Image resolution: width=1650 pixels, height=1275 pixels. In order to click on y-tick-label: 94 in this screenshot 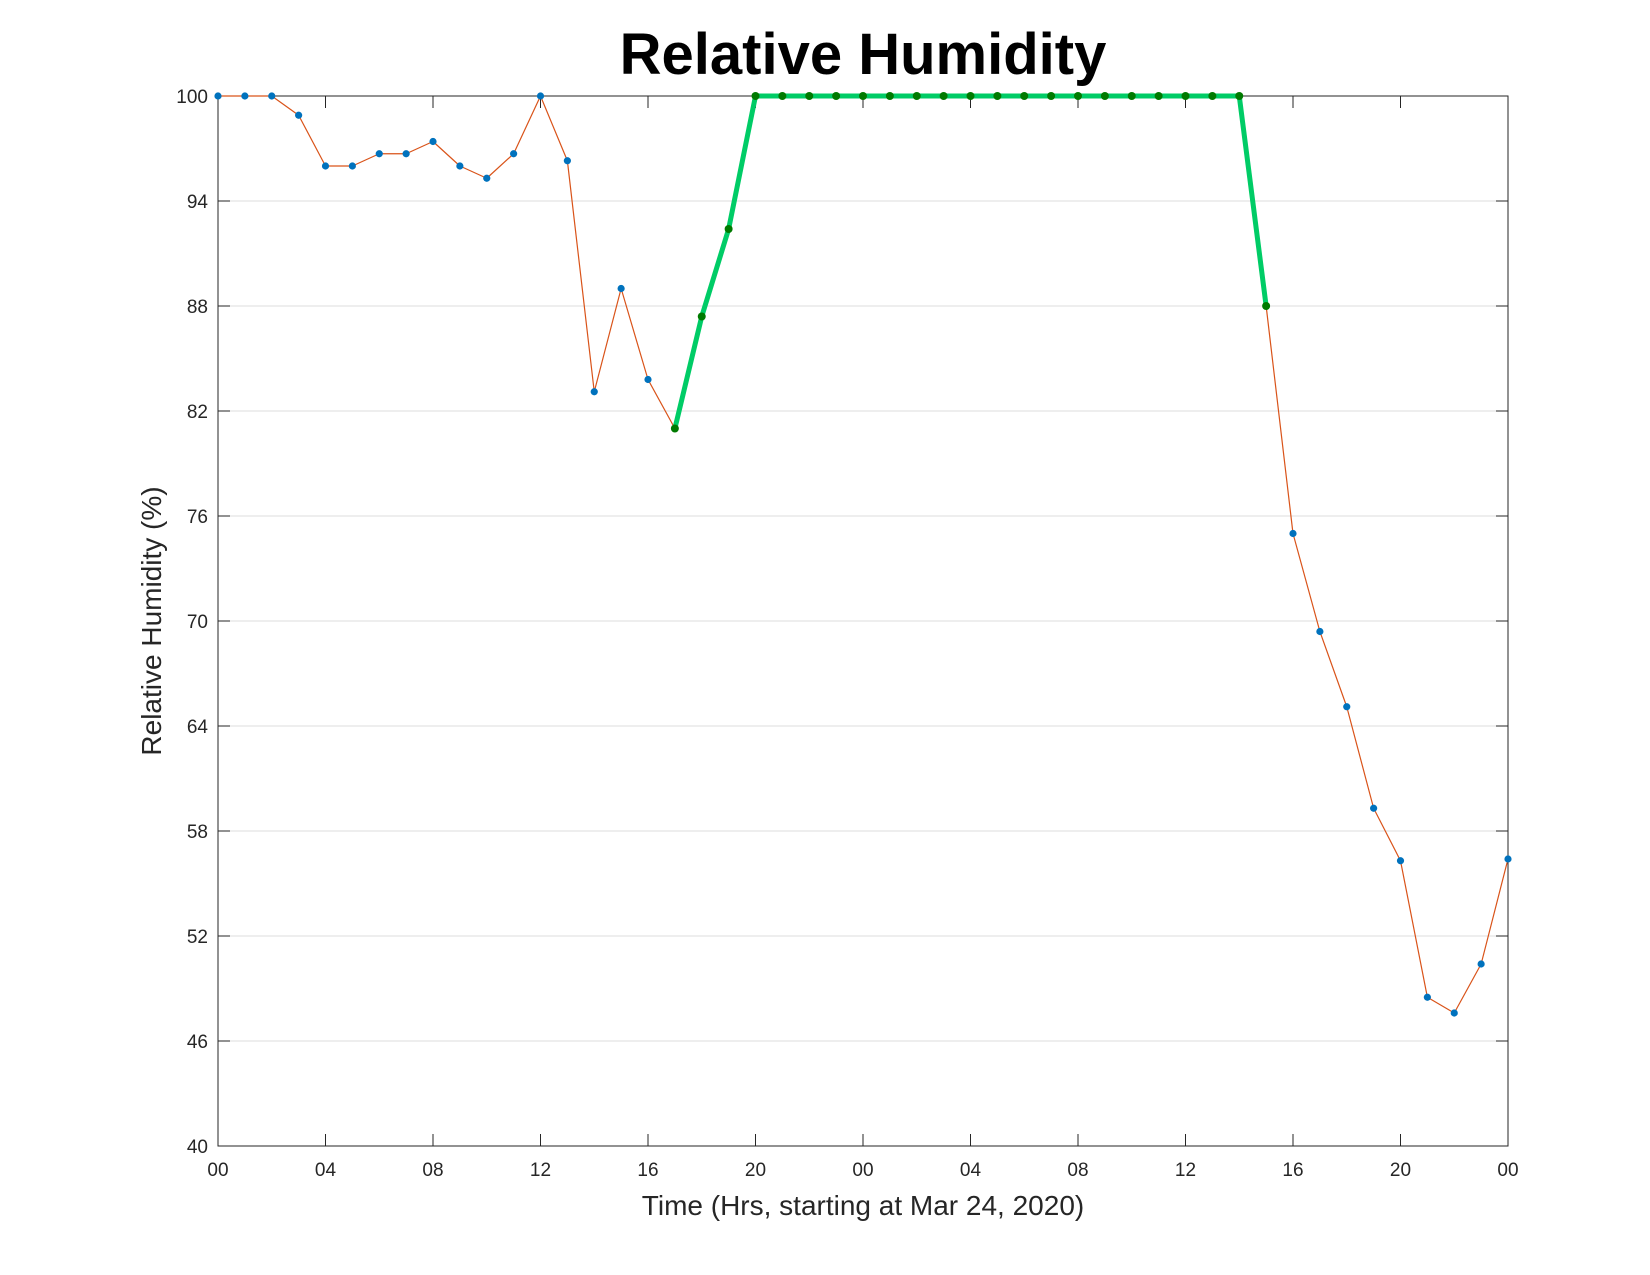, I will do `click(198, 202)`.